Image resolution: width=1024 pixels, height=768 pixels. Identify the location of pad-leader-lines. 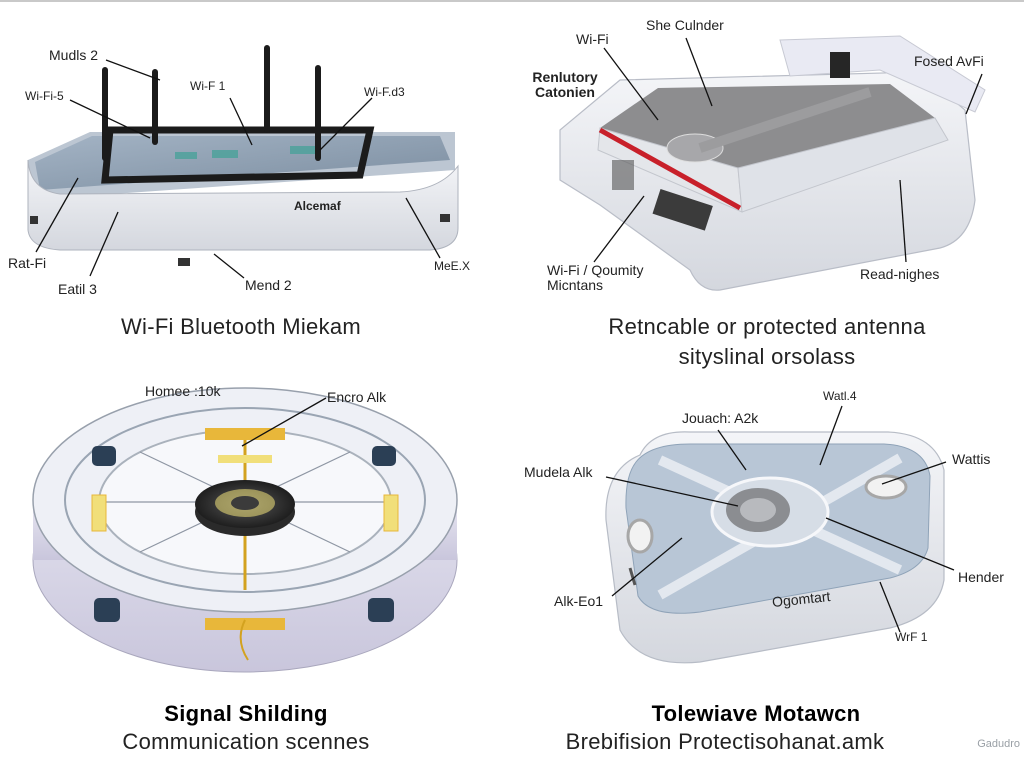
(780, 519).